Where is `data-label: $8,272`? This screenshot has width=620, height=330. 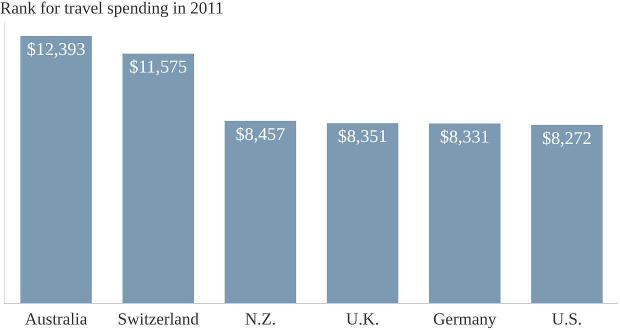
data-label: $8,272 is located at coordinates (567, 138).